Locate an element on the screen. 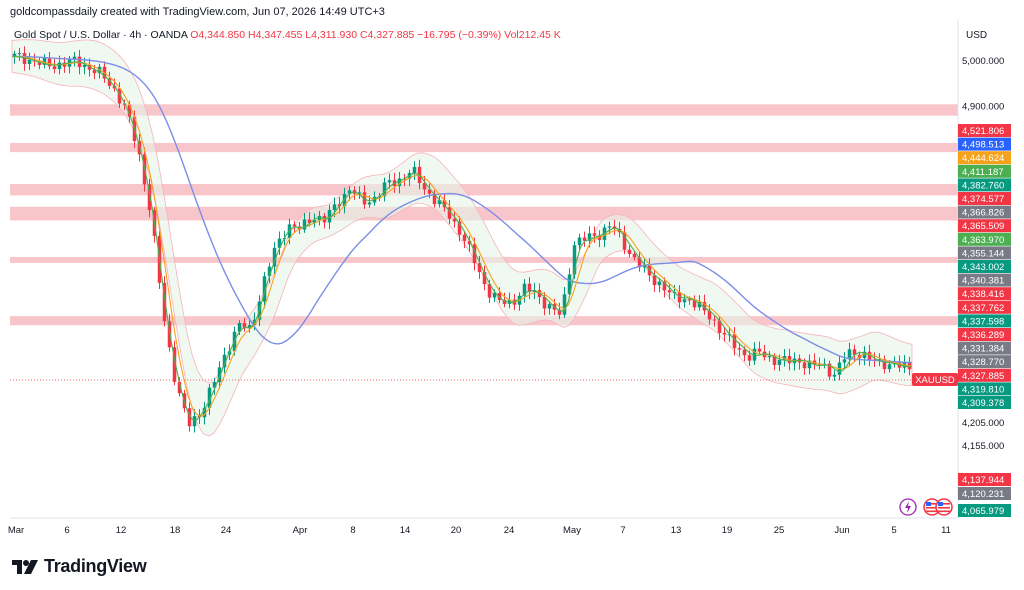 The width and height of the screenshot is (1024, 590). lightning-icon is located at coordinates (908, 507).